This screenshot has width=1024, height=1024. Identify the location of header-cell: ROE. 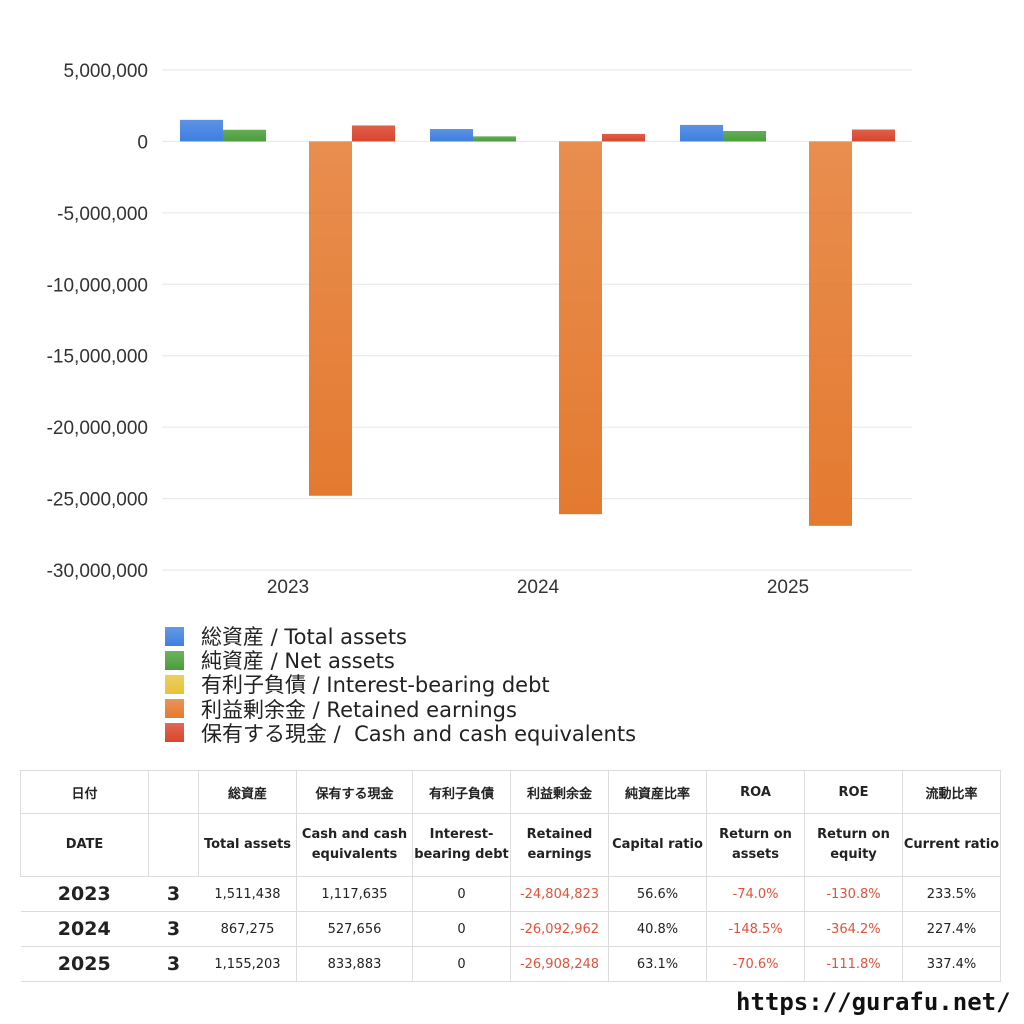
(853, 792).